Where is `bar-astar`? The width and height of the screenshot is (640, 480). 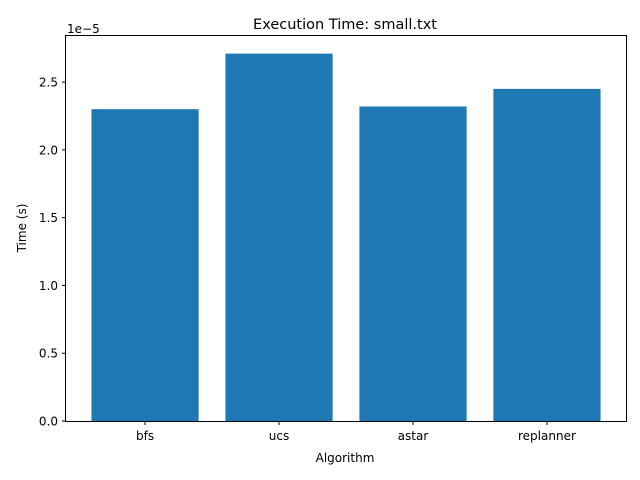 bar-astar is located at coordinates (413, 264).